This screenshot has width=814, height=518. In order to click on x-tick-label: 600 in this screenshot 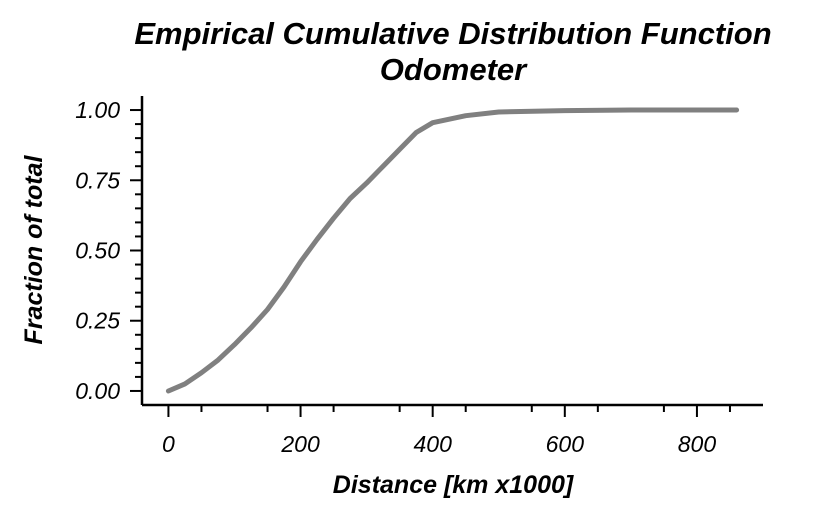, I will do `click(565, 444)`.